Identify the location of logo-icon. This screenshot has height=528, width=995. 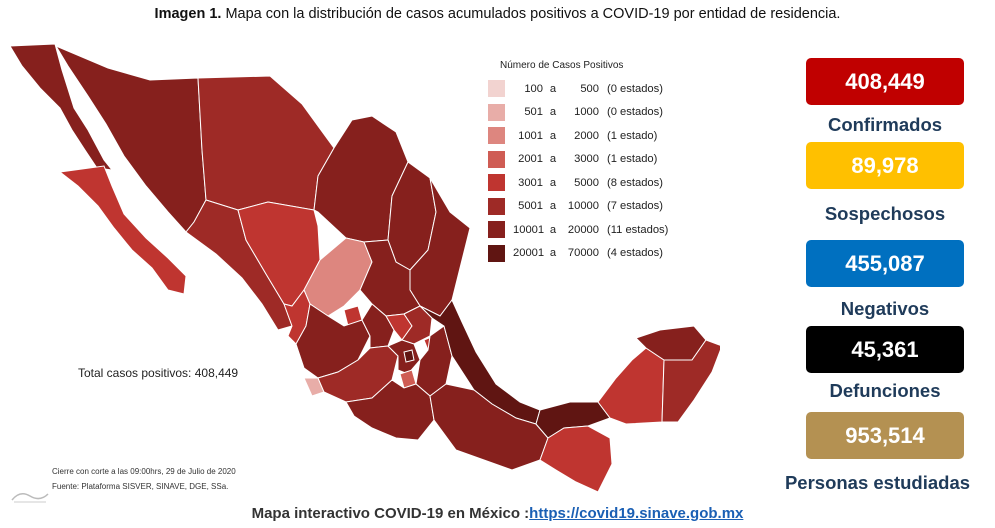
(30, 498).